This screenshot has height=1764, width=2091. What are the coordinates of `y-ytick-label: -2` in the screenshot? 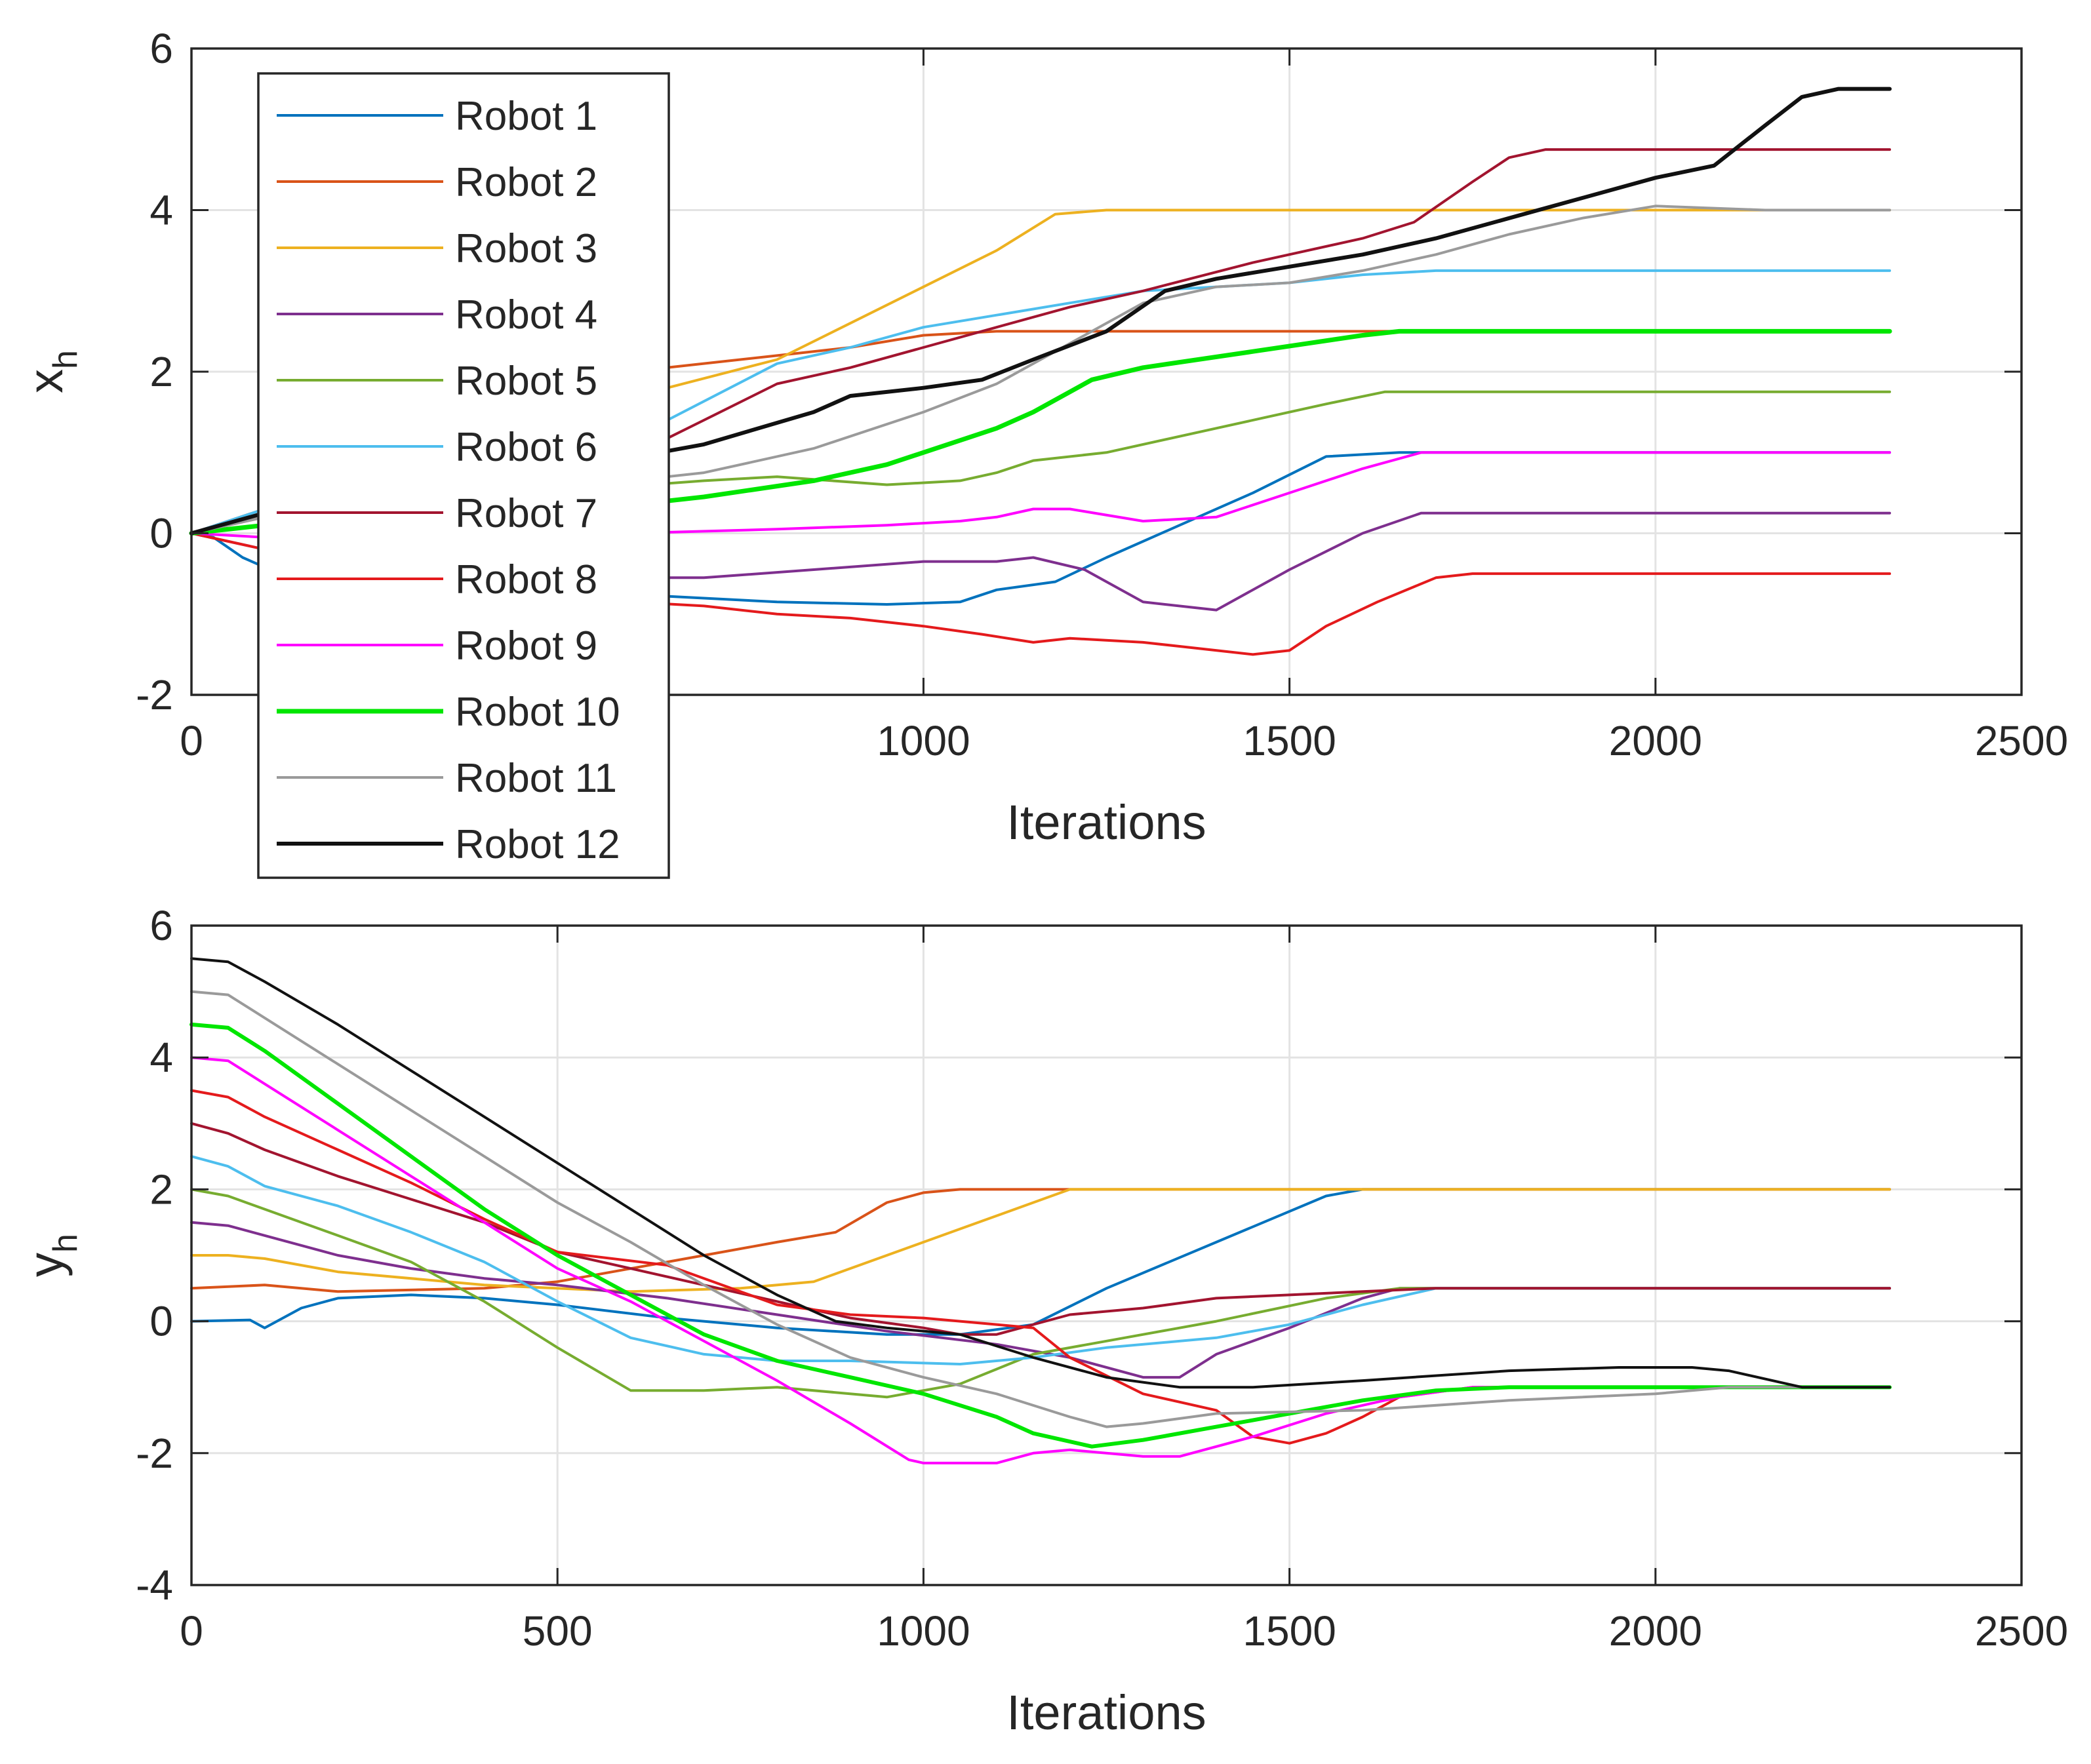 It's located at (154, 1453).